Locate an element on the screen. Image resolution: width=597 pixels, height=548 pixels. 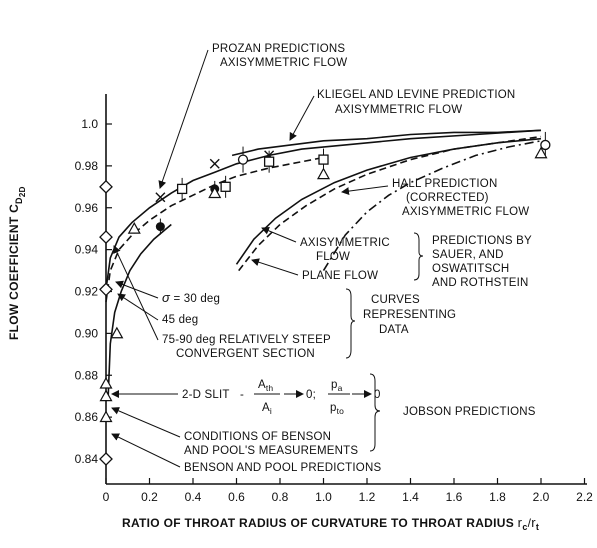
annotation-kliegel-line2: AXISYMMETRIC FLOW is located at coordinates (398, 110).